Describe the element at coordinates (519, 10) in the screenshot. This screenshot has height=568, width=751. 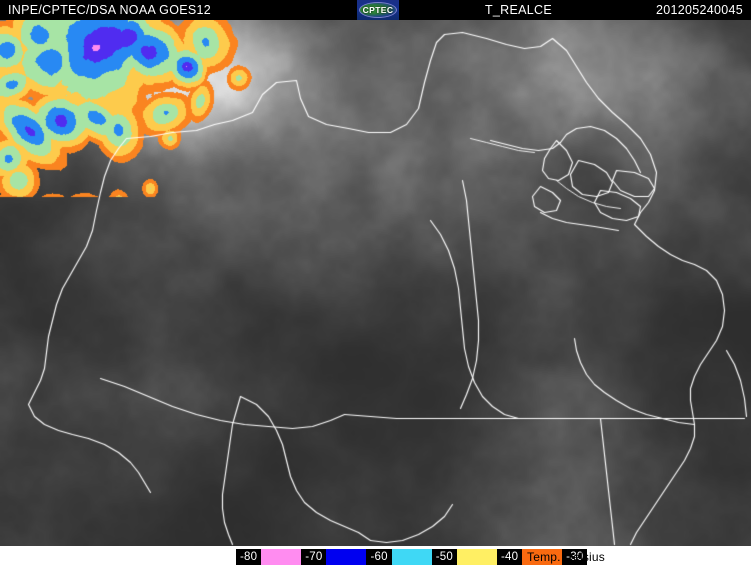
I see `product-label: T_REALCE` at that location.